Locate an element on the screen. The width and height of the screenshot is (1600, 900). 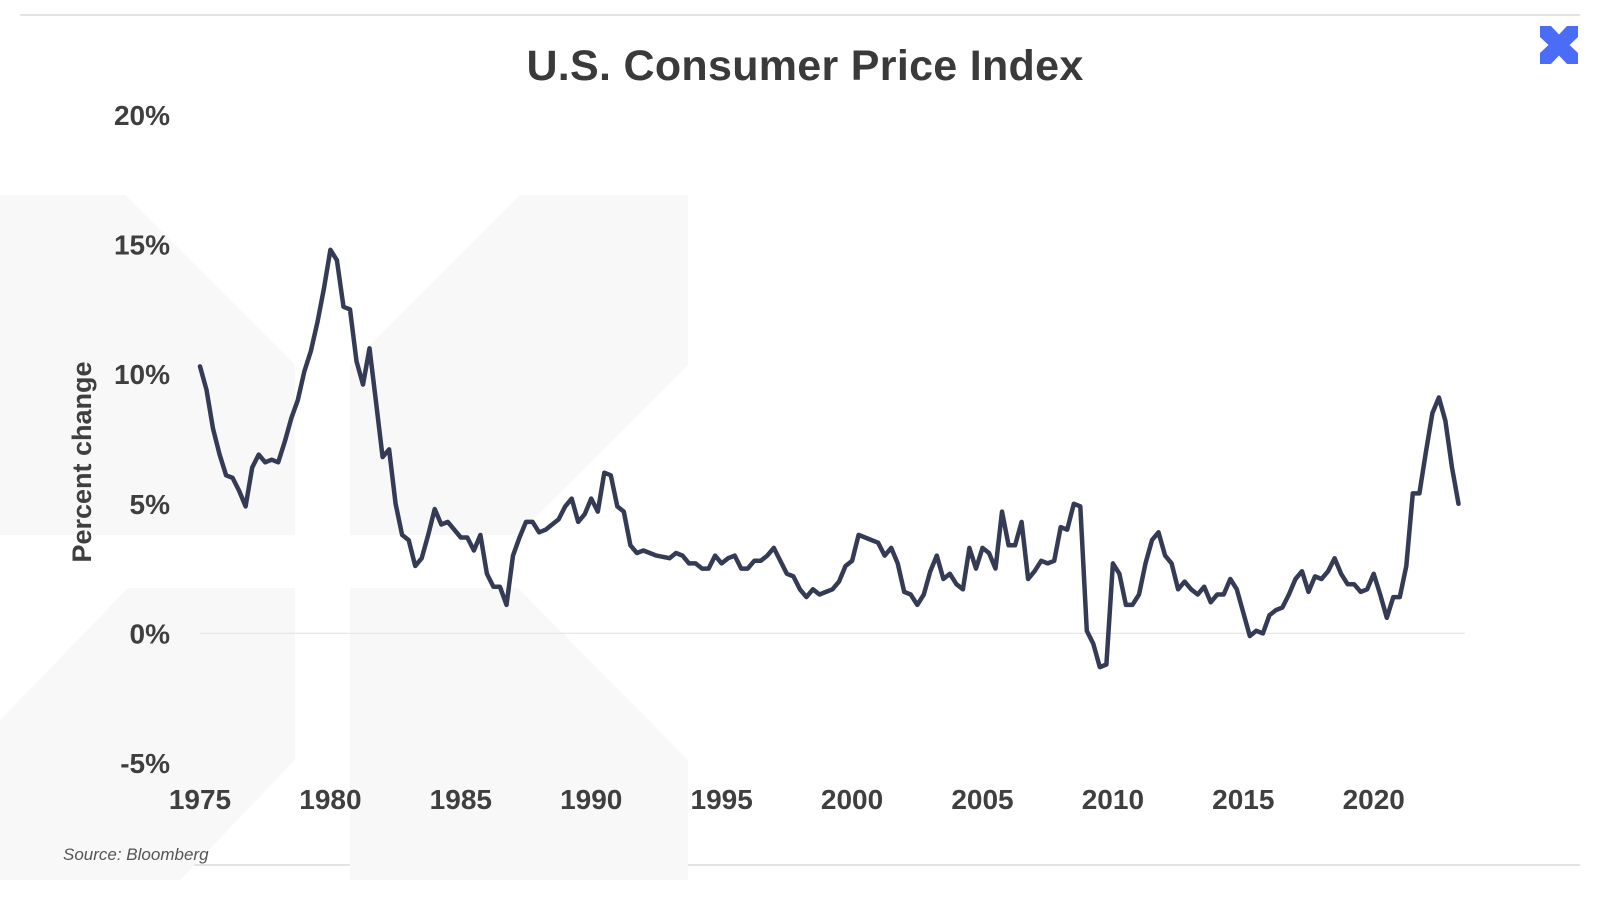
top-divider is located at coordinates (800, 15).